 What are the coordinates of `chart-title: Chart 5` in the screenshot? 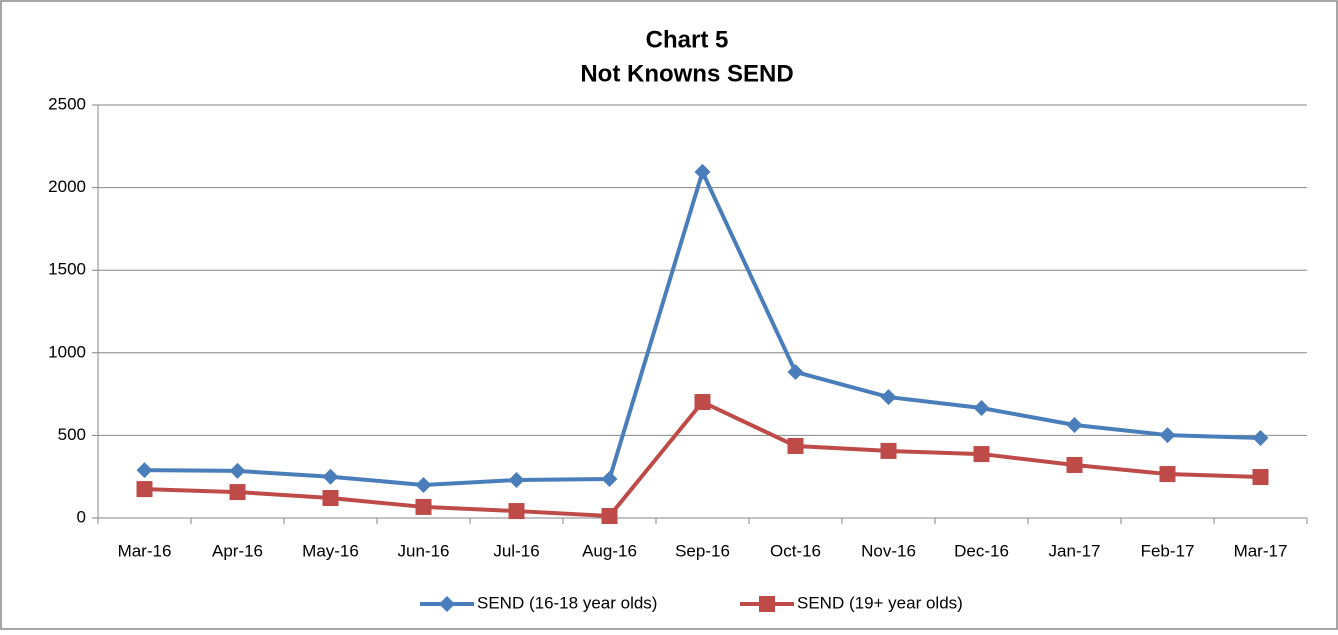 It's located at (687, 39).